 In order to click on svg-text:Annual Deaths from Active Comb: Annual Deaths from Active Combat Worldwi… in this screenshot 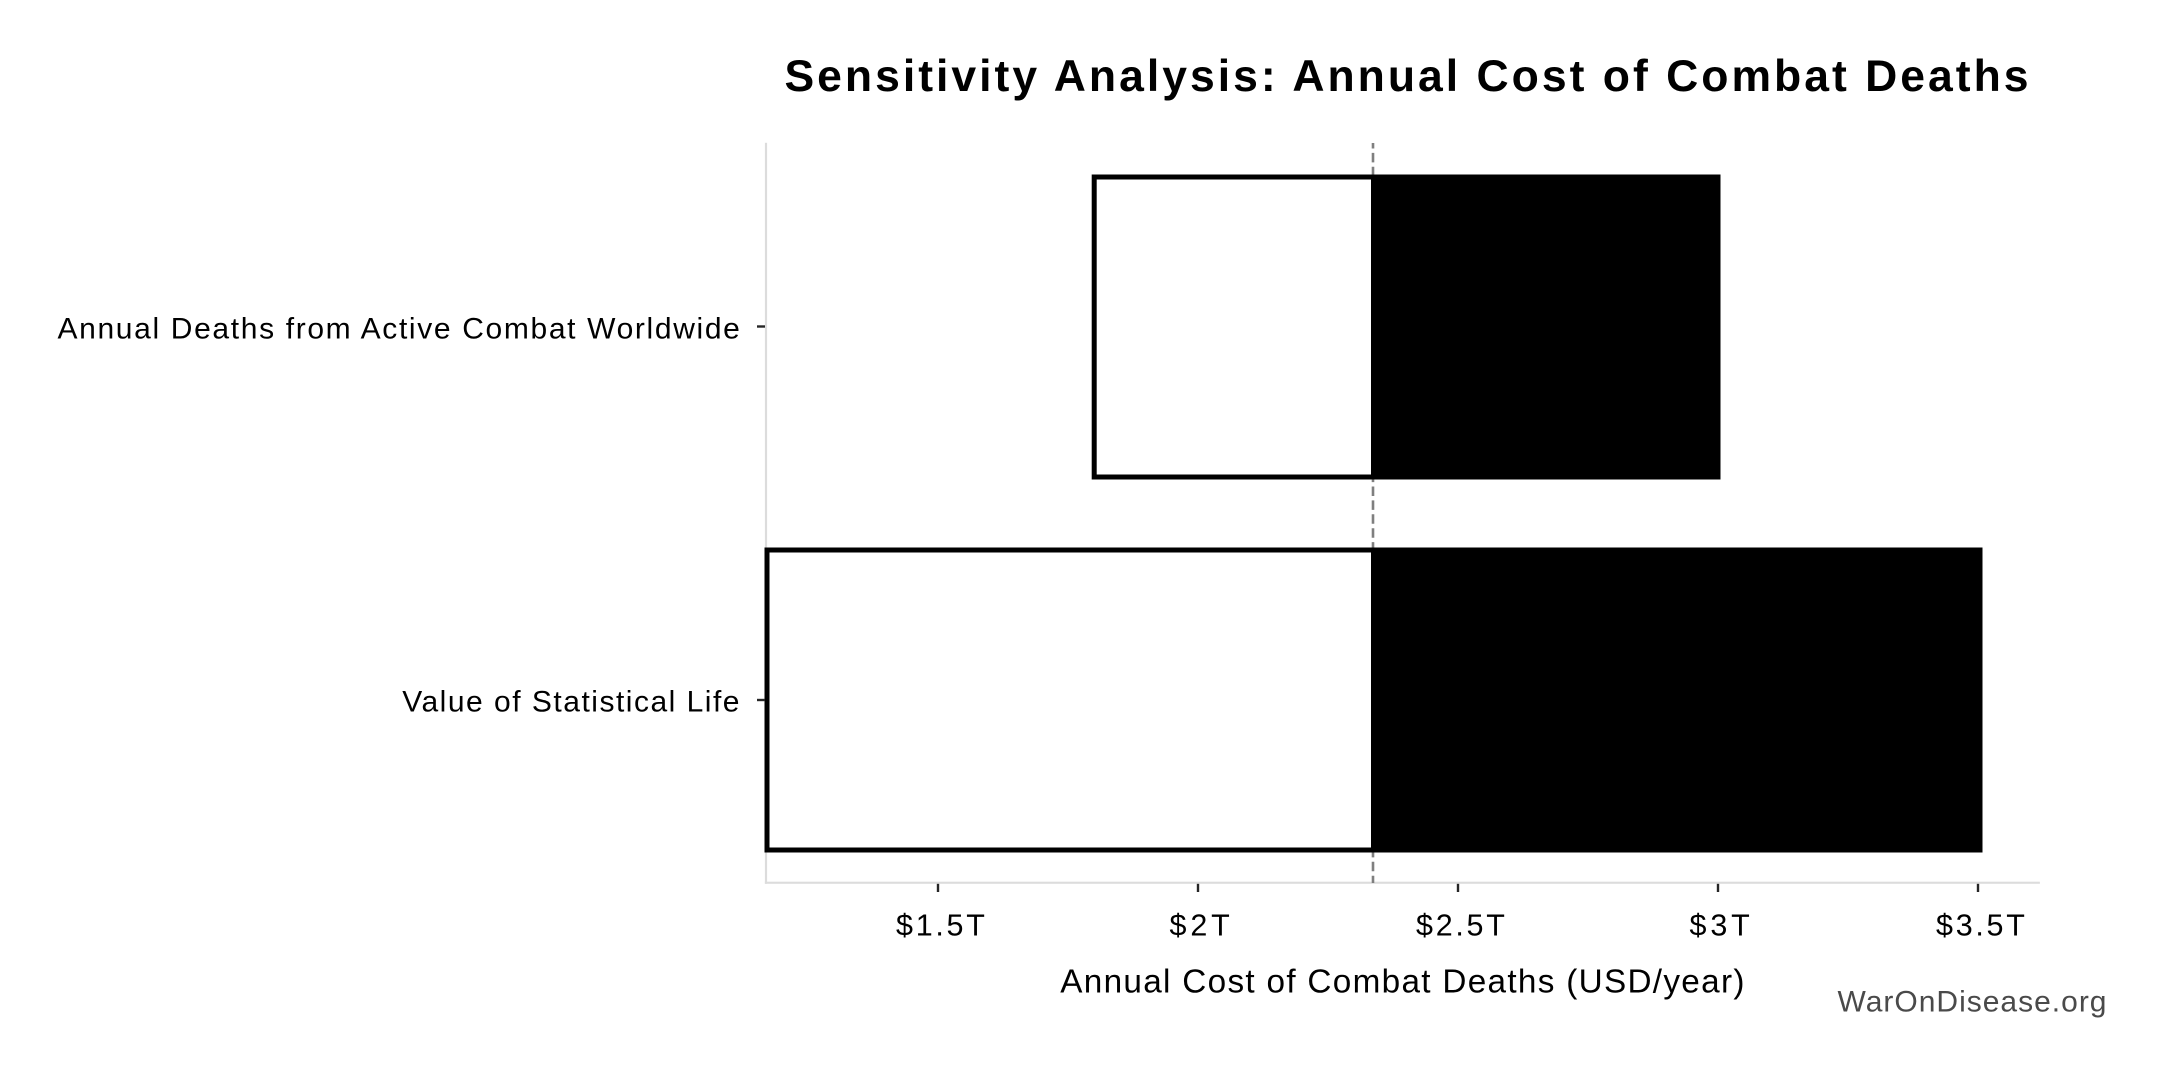, I will do `click(399, 329)`.